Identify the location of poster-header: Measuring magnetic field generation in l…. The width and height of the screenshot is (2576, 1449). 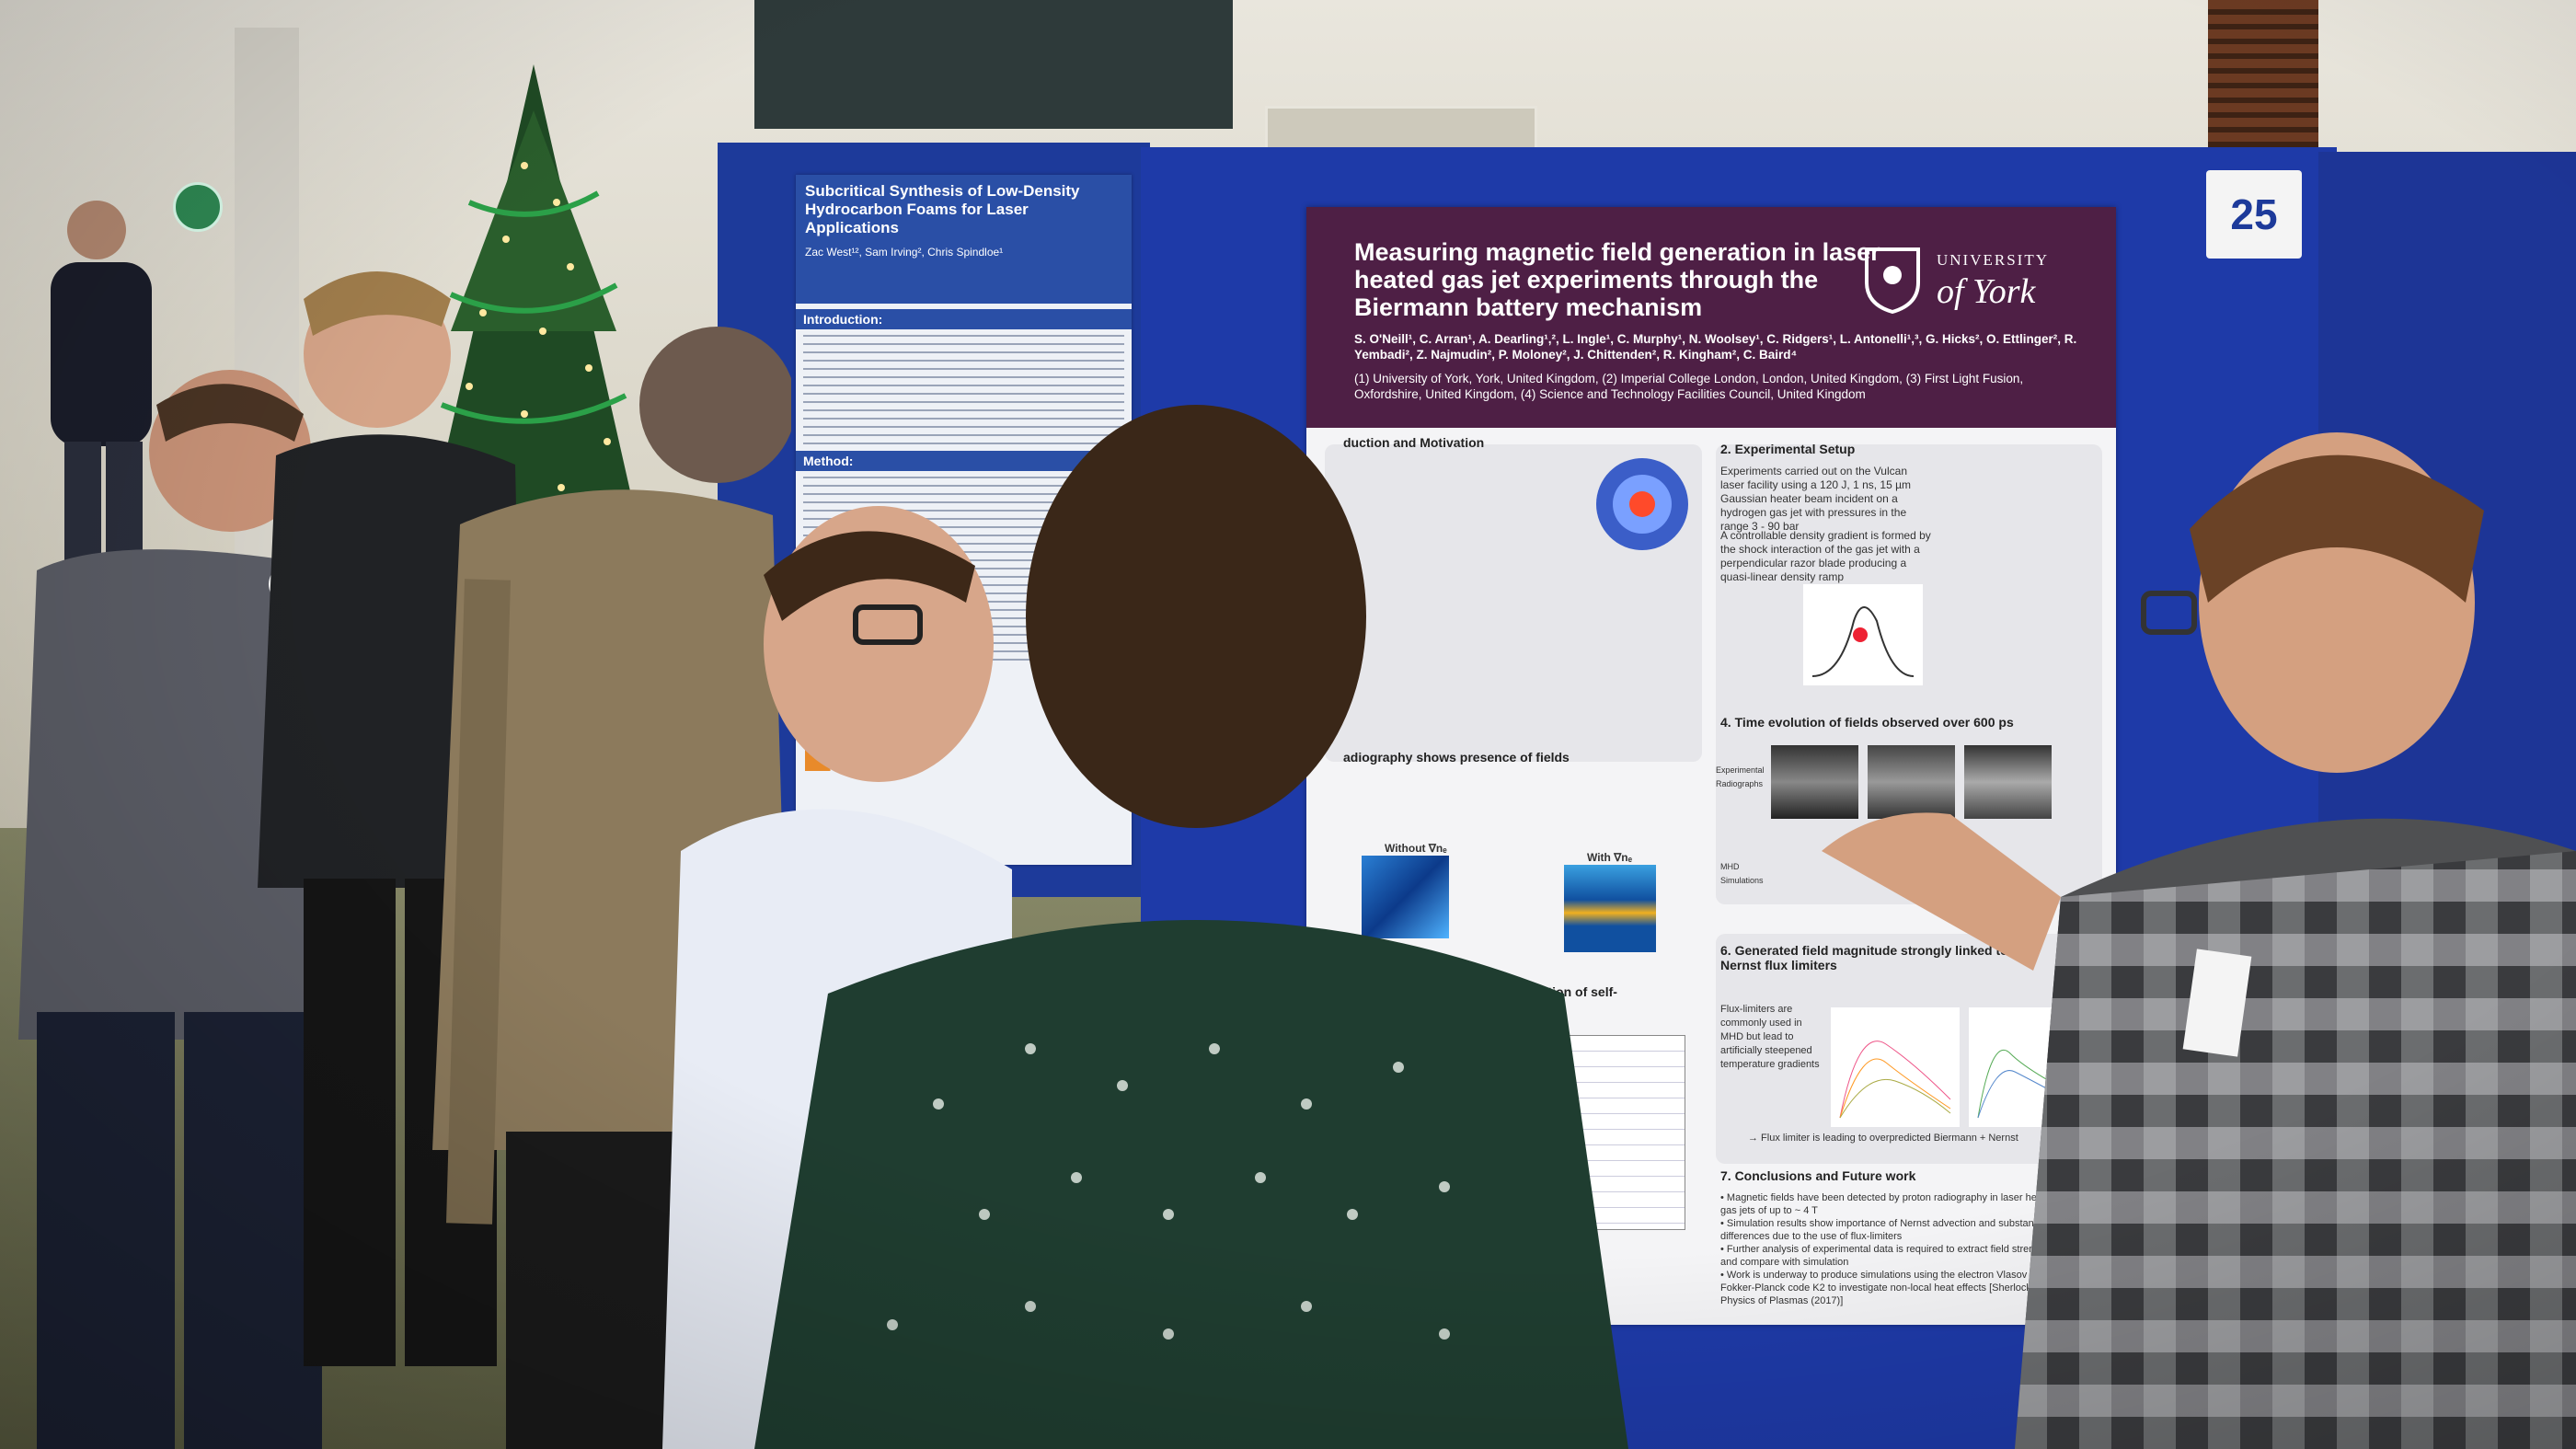
(1711, 317).